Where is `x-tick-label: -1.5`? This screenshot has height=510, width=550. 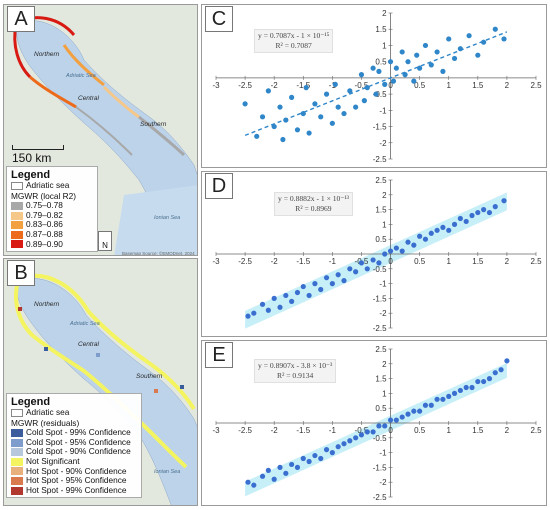
x-tick-label: -1.5 is located at coordinates (303, 85).